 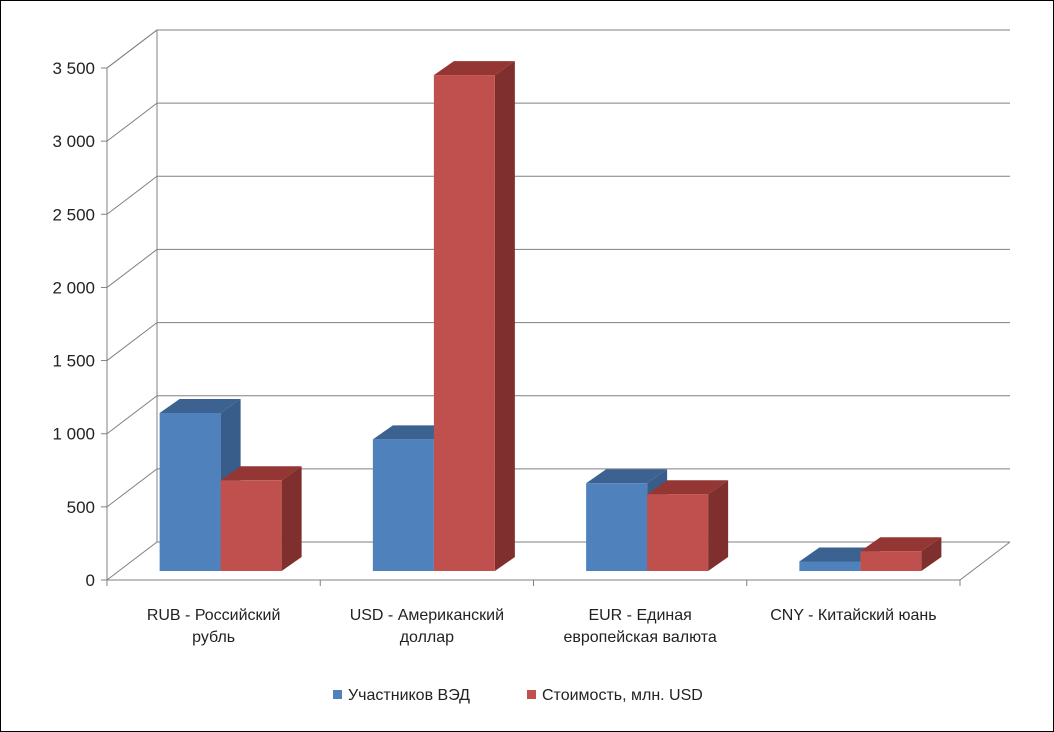 I want to click on x-tick-label: европейская валюта, so click(x=639, y=637).